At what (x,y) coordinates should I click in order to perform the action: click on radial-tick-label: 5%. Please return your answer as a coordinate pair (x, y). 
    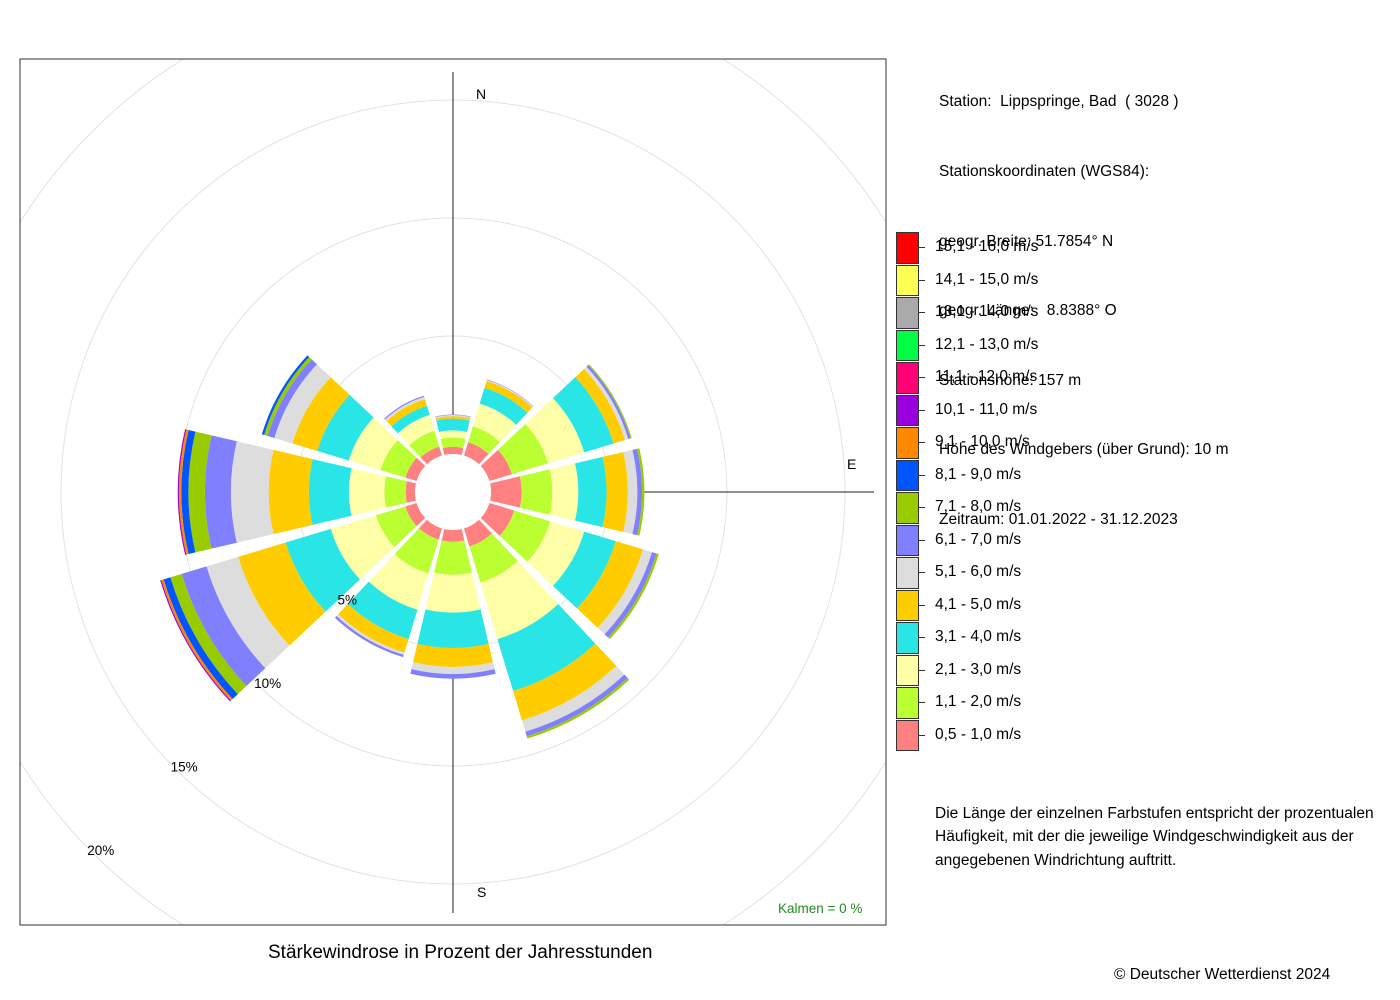
    Looking at the image, I should click on (348, 600).